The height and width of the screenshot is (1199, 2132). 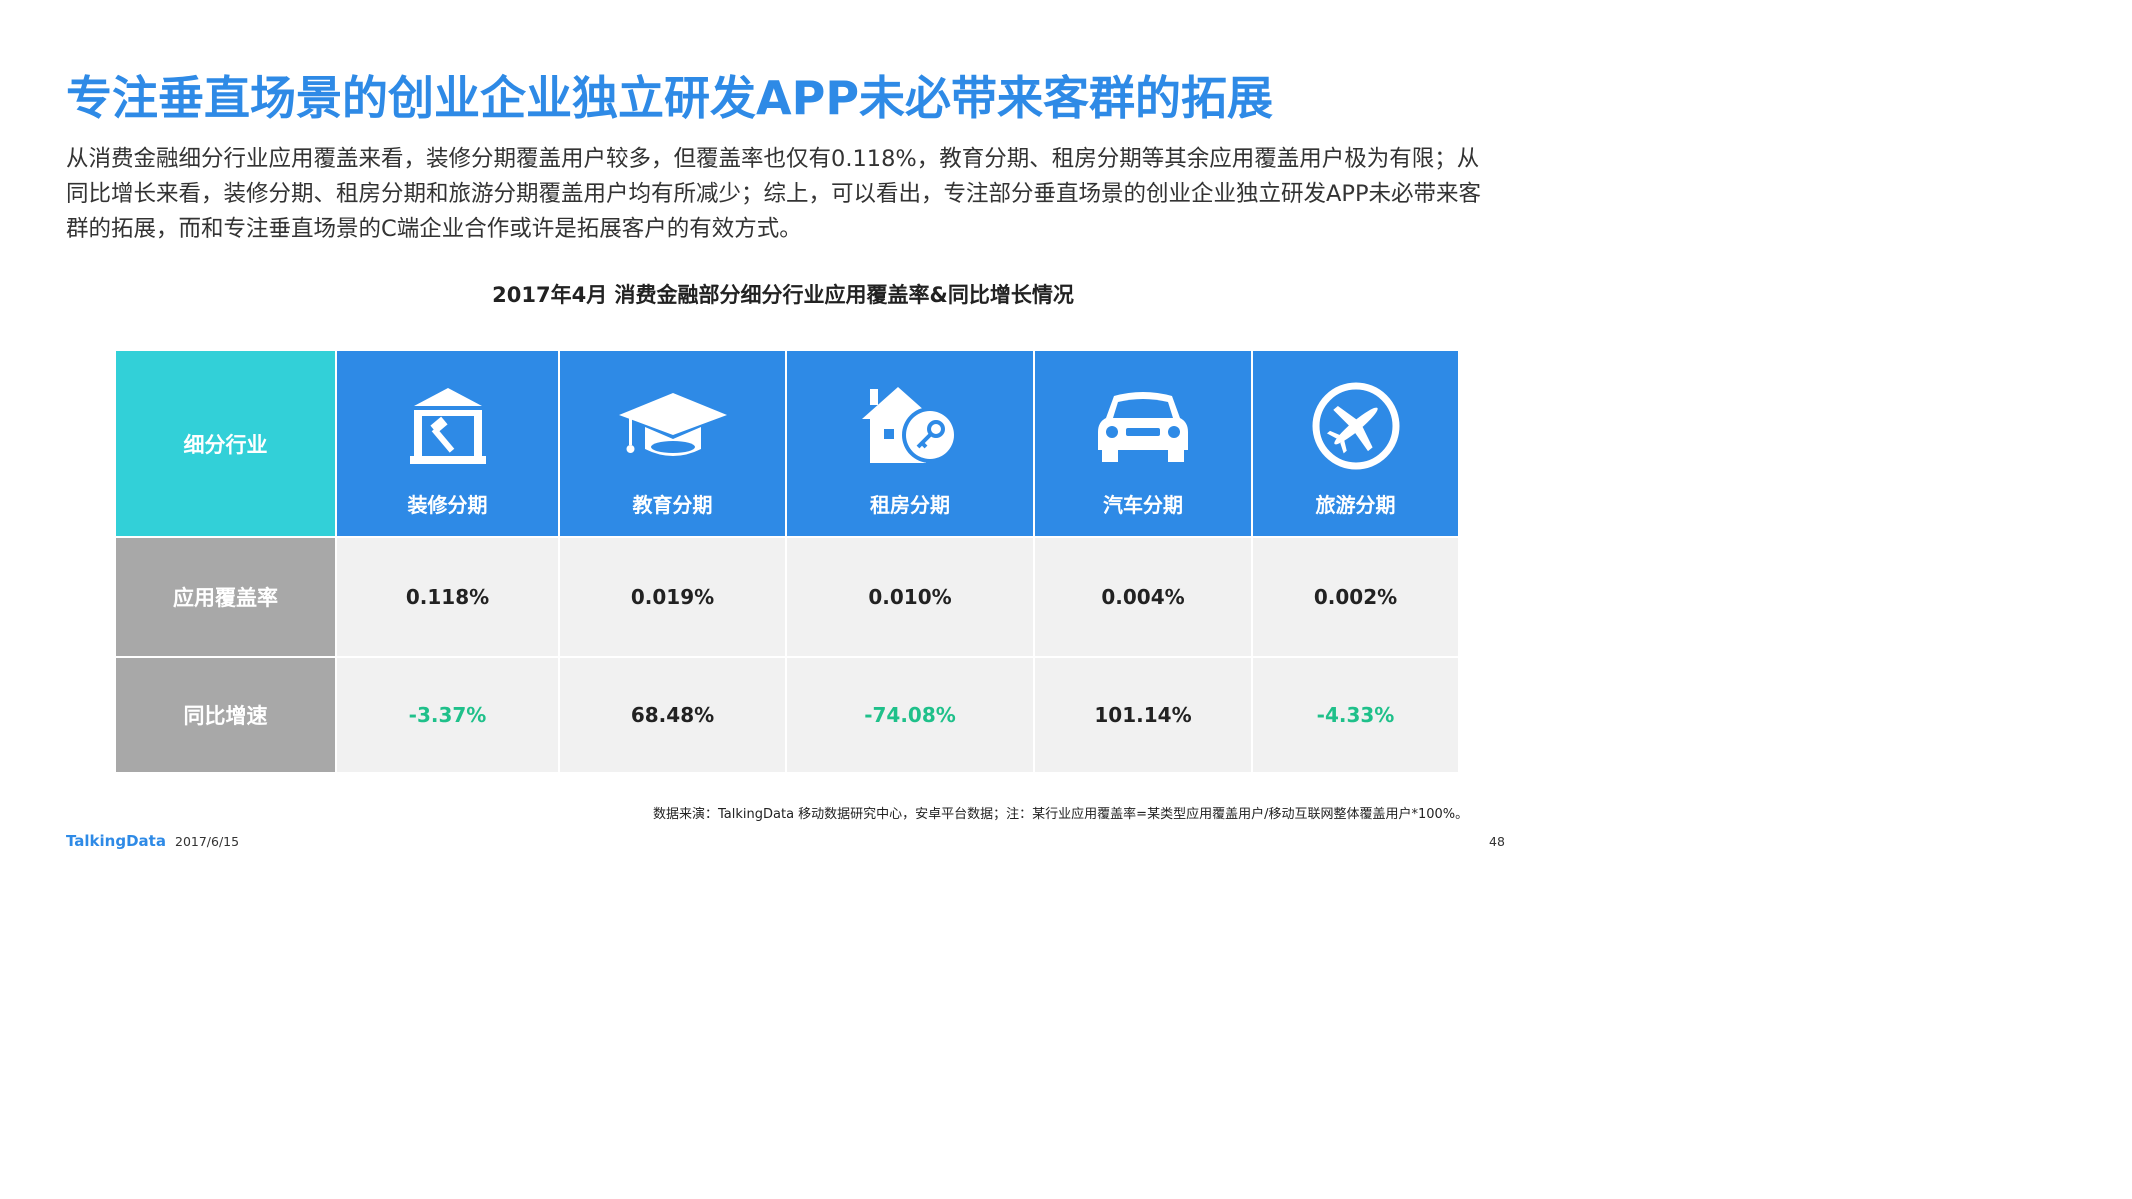 I want to click on growth-cell: -74.08%, so click(x=910, y=715).